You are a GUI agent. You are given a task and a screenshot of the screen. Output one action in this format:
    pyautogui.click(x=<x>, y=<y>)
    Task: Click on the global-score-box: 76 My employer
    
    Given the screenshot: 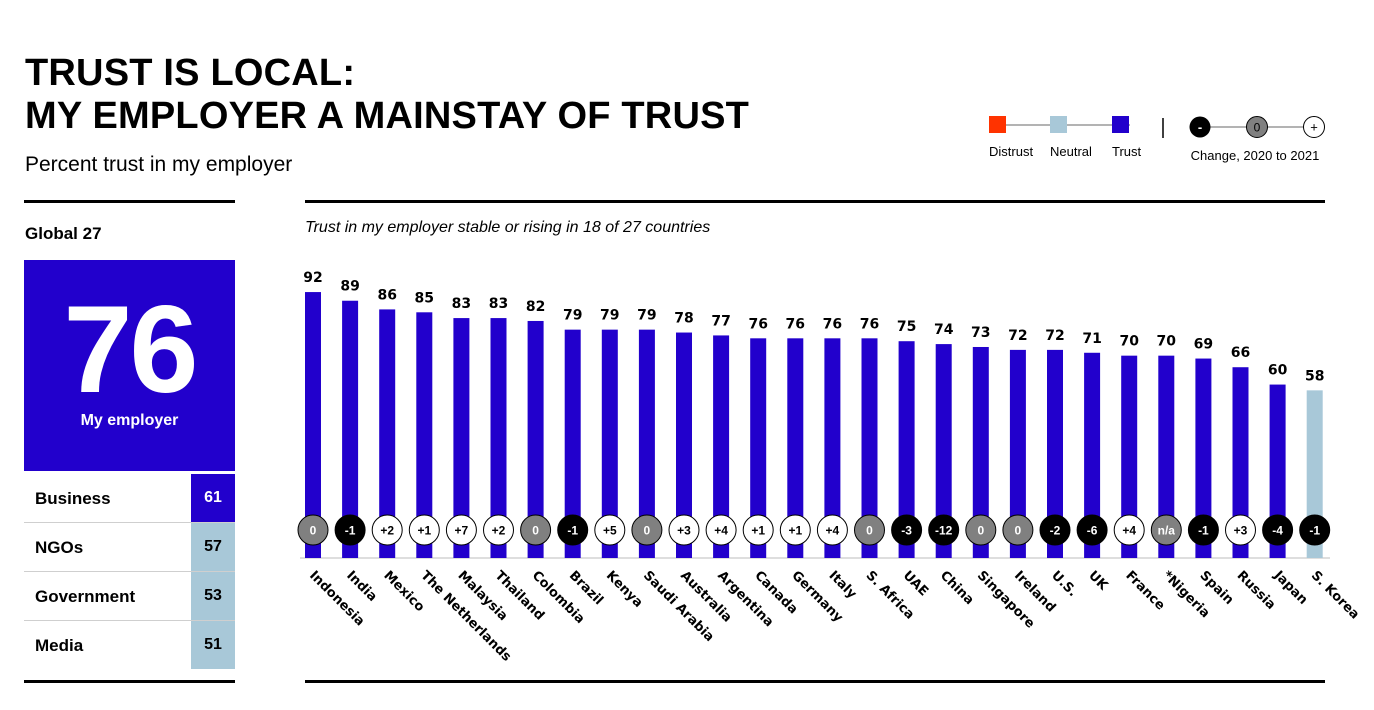 What is the action you would take?
    pyautogui.click(x=129, y=365)
    